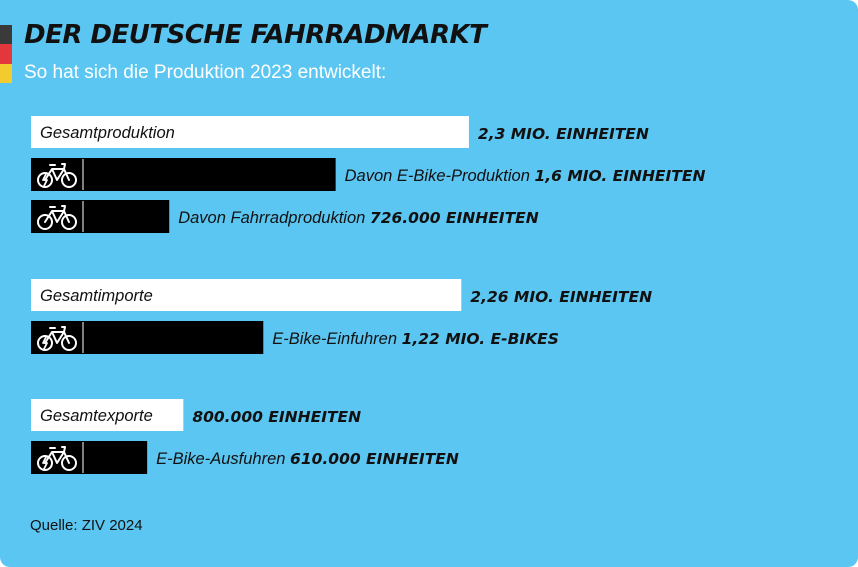  Describe the element at coordinates (6, 35) in the screenshot. I see `flag-black-stripe` at that location.